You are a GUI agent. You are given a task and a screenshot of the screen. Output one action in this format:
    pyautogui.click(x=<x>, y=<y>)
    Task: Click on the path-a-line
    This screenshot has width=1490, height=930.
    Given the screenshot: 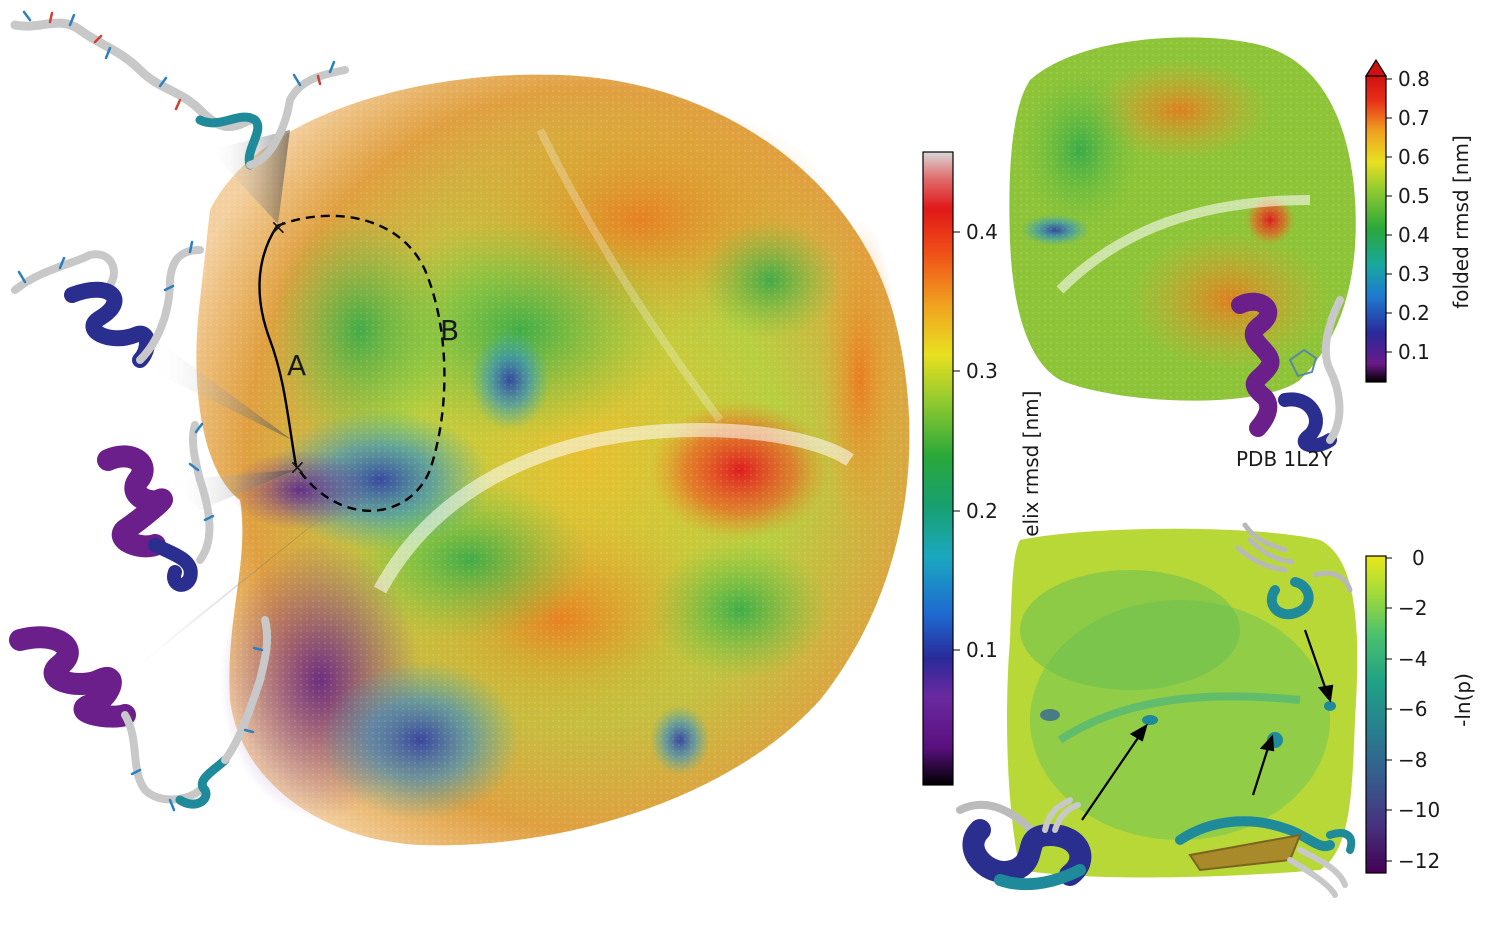 What is the action you would take?
    pyautogui.click(x=278, y=346)
    